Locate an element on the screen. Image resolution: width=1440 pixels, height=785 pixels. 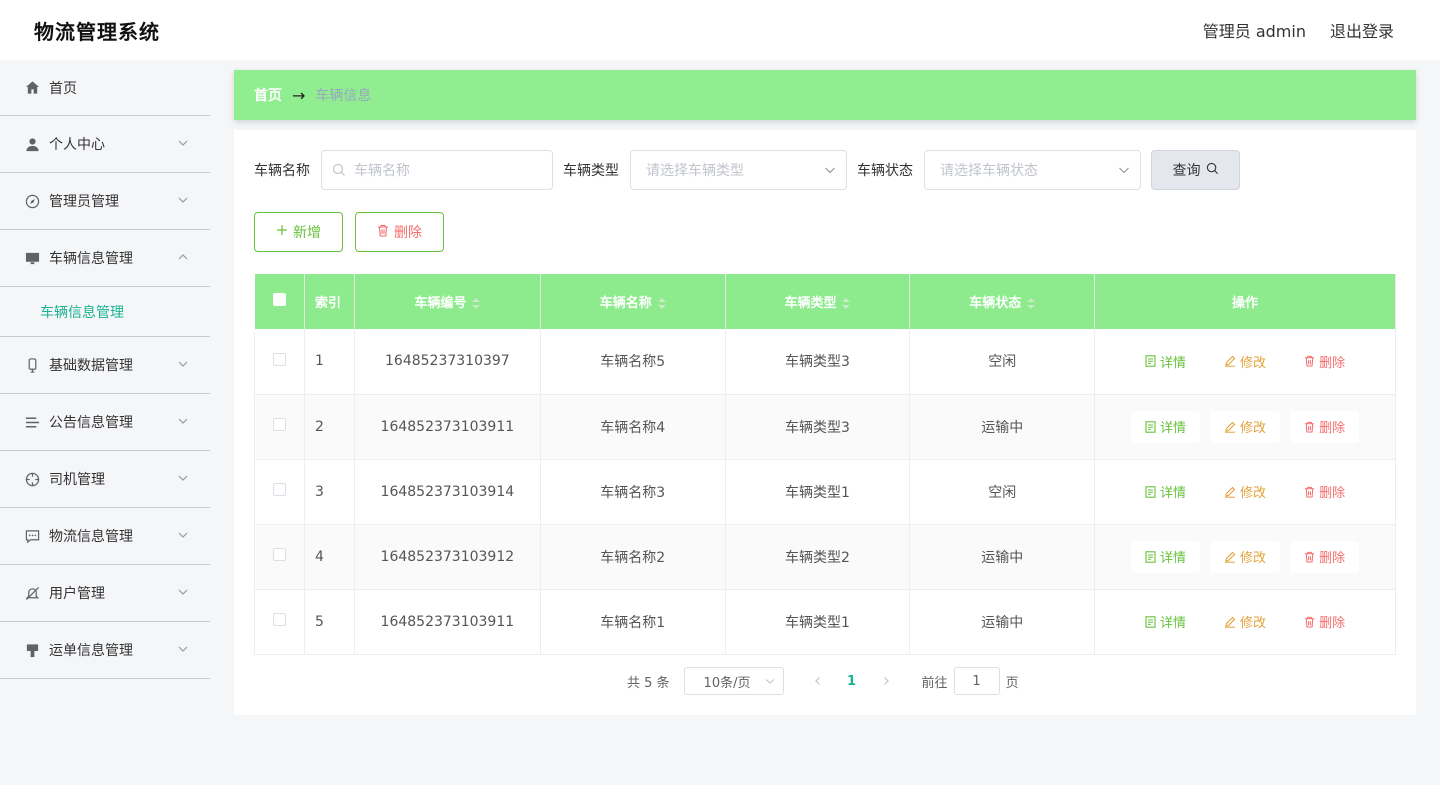
sidebar-item-driver: 司机管理 is located at coordinates (105, 479).